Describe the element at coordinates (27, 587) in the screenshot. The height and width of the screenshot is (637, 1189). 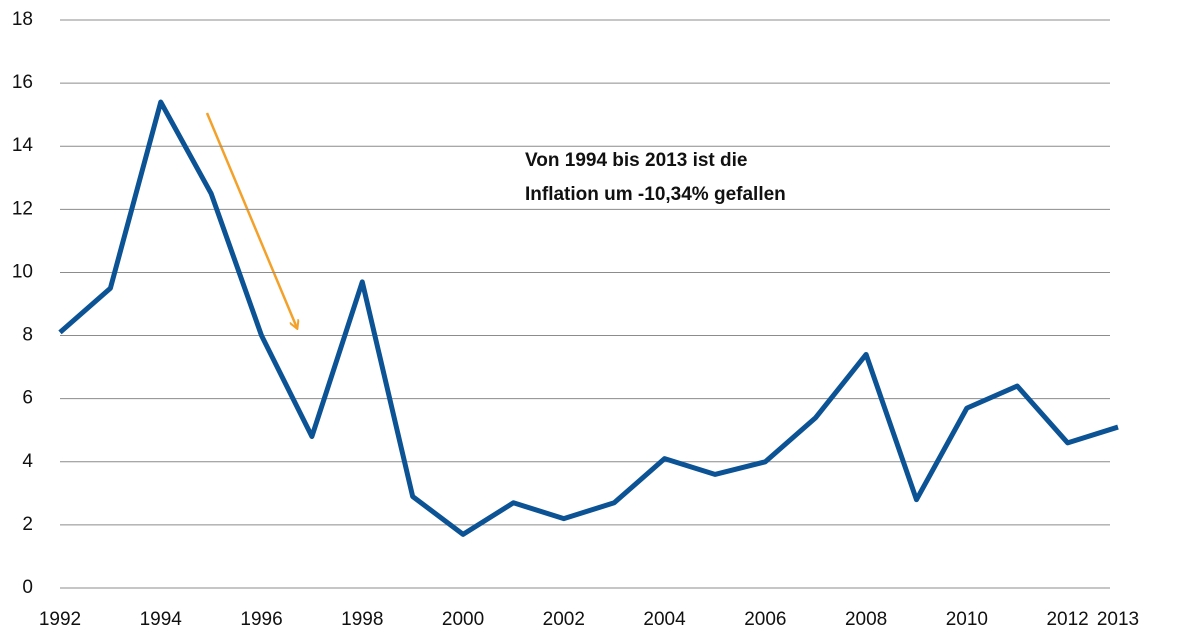
I see `y-tick-label: 0` at that location.